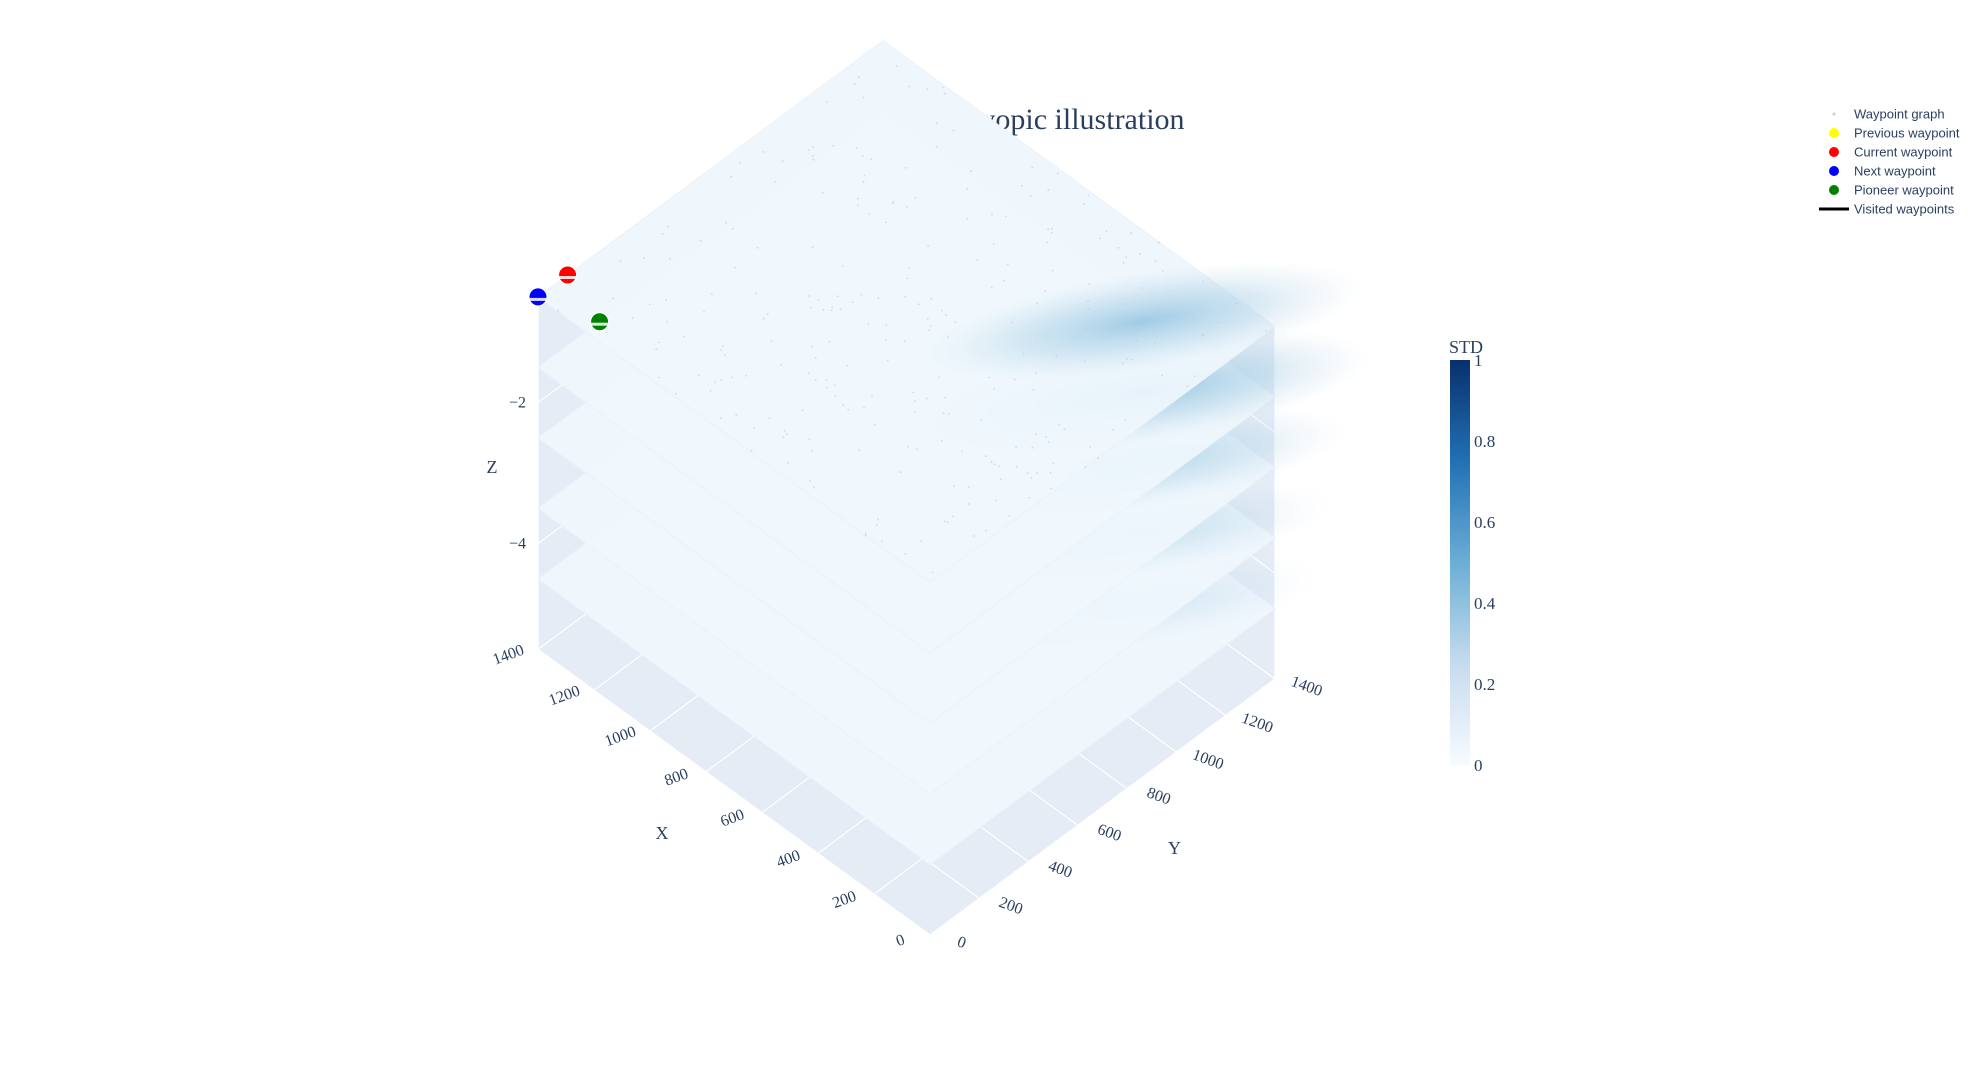 The image size is (1980, 1080). What do you see at coordinates (1011, 906) in the screenshot?
I see `y-tick-label: 200` at bounding box center [1011, 906].